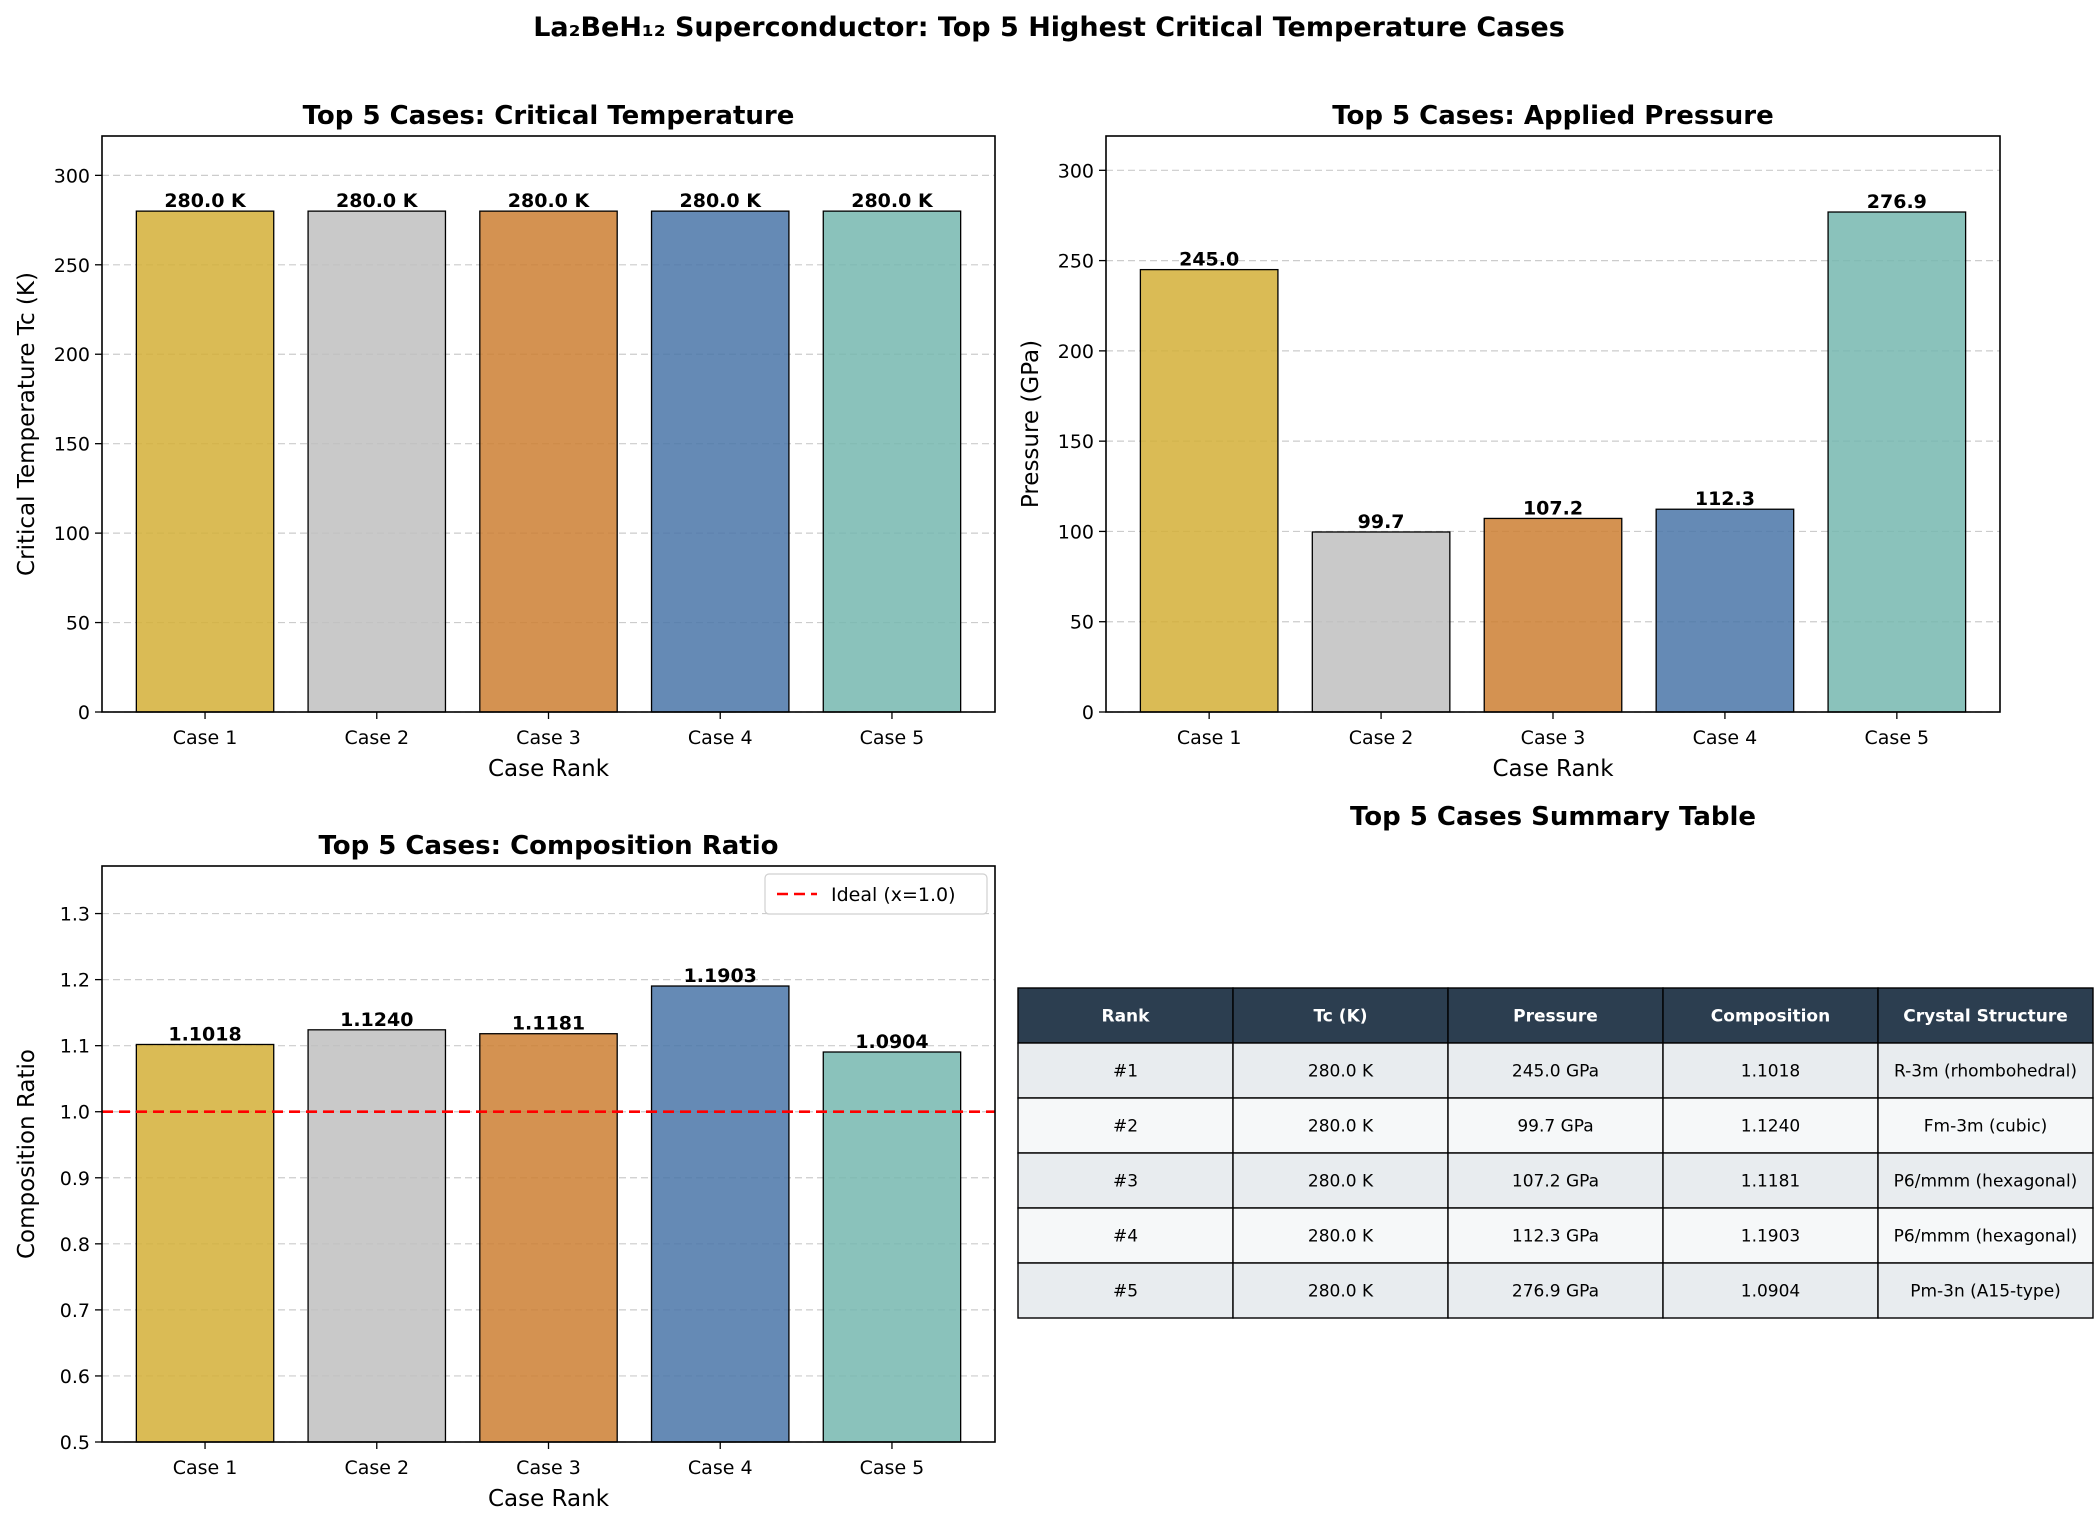 Image resolution: width=2099 pixels, height=1520 pixels. What do you see at coordinates (1031, 424) in the screenshot?
I see `y-axis-label: Pressure (GPa)` at bounding box center [1031, 424].